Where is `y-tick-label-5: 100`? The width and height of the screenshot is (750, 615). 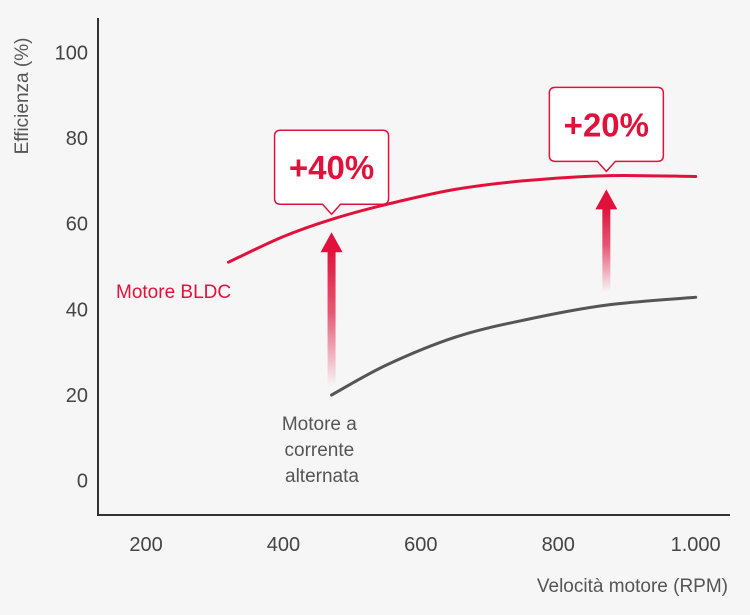 y-tick-label-5: 100 is located at coordinates (71, 53).